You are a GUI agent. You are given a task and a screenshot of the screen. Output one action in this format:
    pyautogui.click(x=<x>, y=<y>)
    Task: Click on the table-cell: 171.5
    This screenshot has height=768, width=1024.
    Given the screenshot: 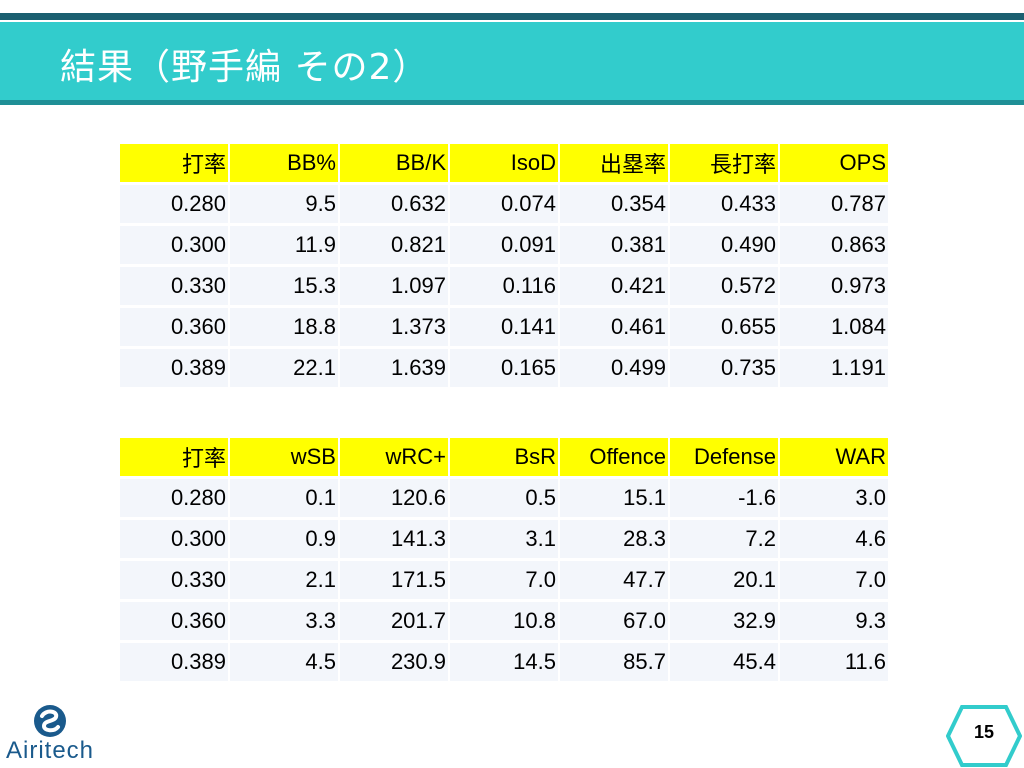 What is the action you would take?
    pyautogui.click(x=394, y=580)
    